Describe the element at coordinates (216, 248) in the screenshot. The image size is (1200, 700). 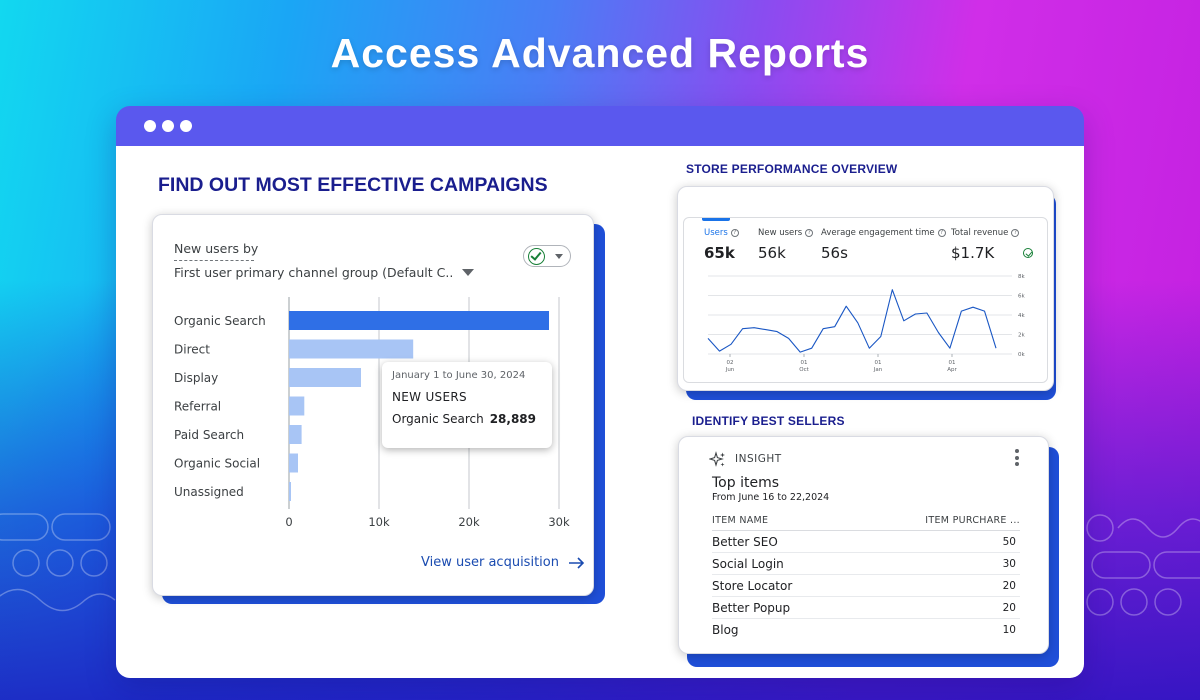
I see `metric-label: New users by` at that location.